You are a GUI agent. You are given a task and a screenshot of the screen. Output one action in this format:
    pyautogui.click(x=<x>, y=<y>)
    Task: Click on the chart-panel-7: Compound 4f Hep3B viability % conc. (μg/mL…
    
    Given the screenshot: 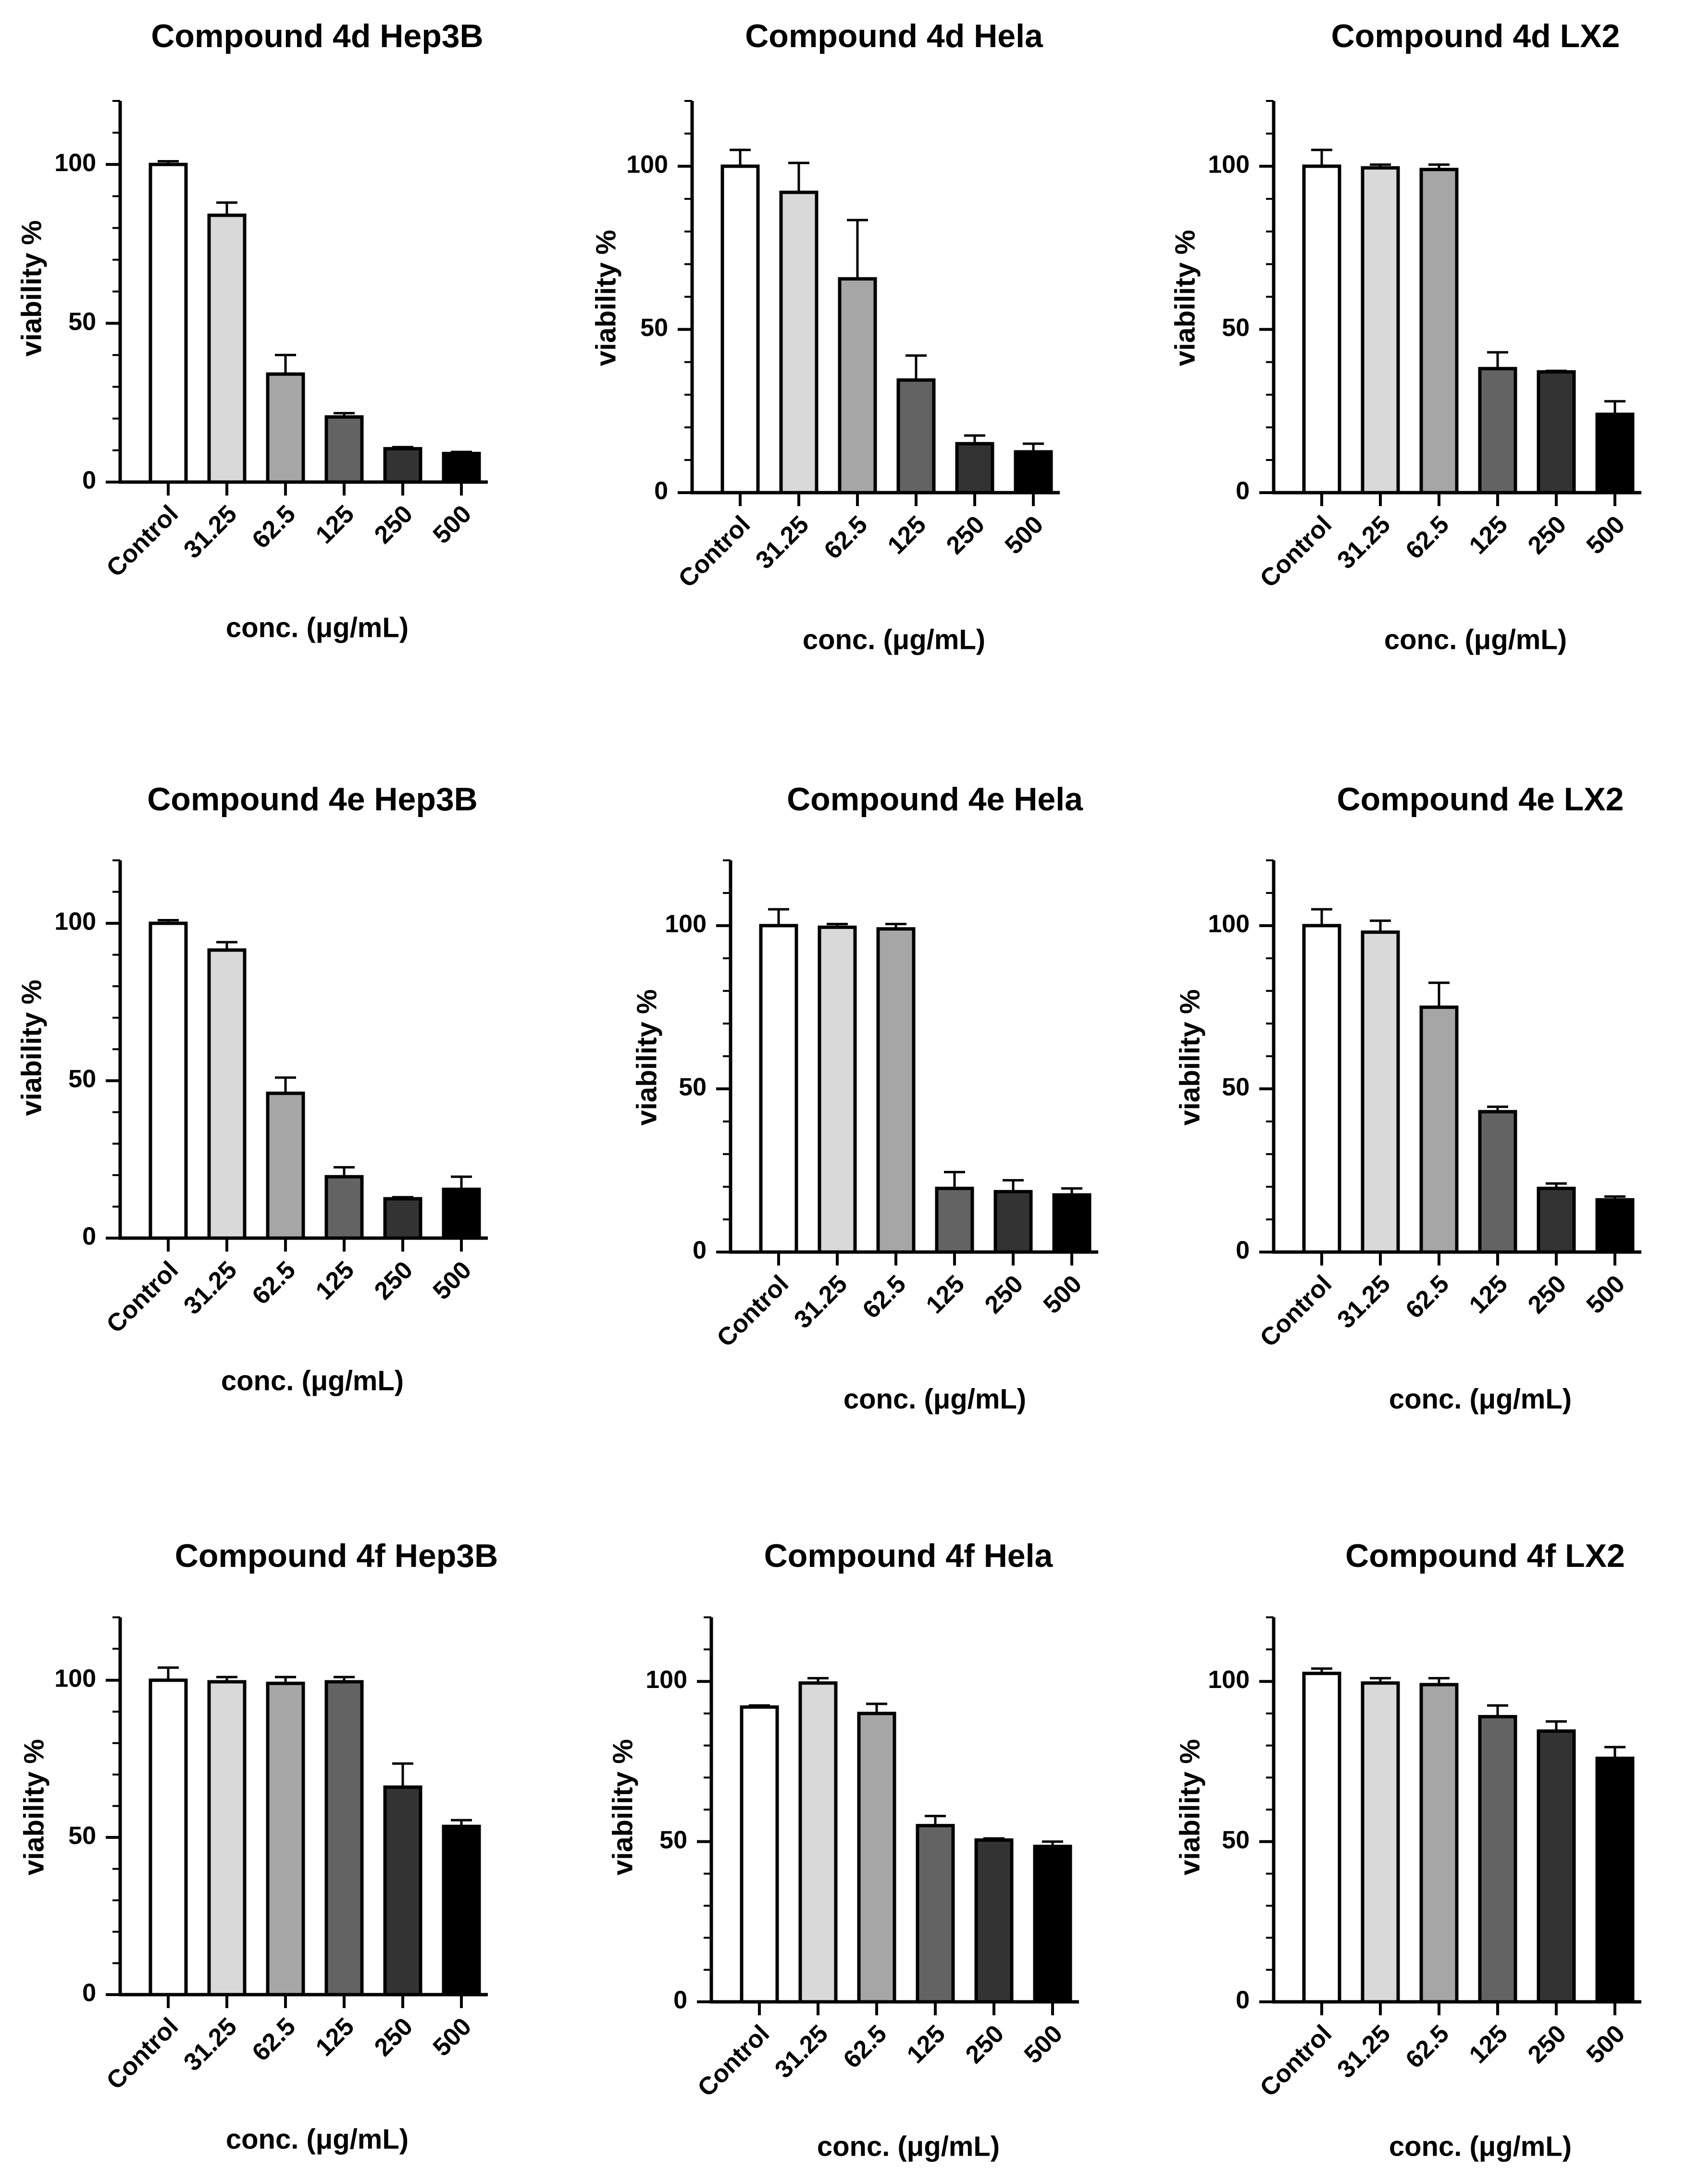 What is the action you would take?
    pyautogui.click(x=258, y=1847)
    